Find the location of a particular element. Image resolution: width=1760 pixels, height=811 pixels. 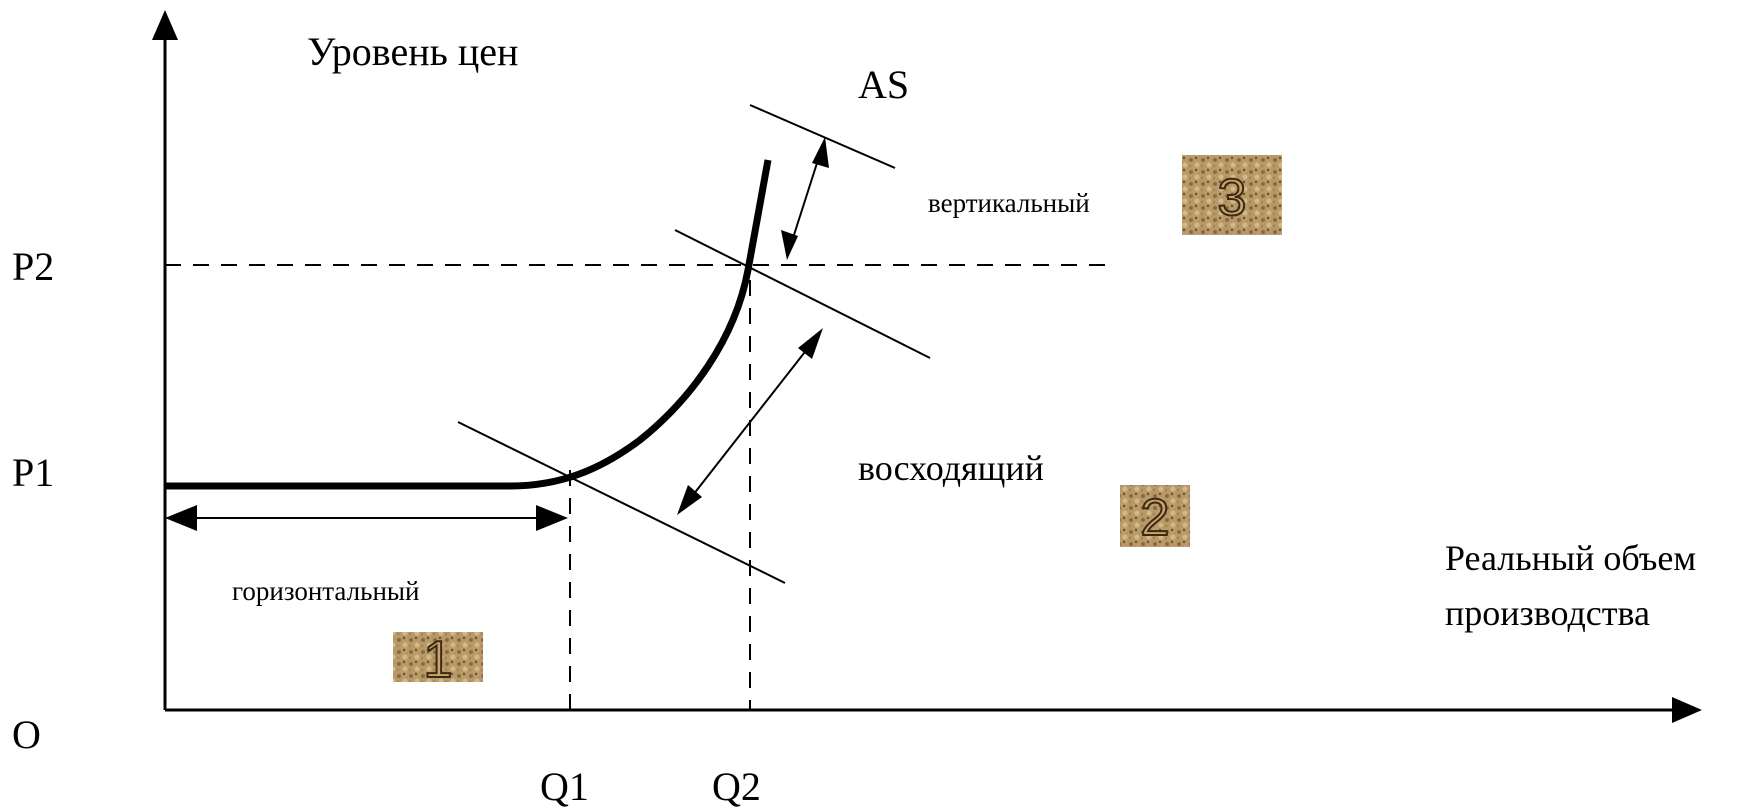

segment-badge-1: 1 is located at coordinates (438, 660).